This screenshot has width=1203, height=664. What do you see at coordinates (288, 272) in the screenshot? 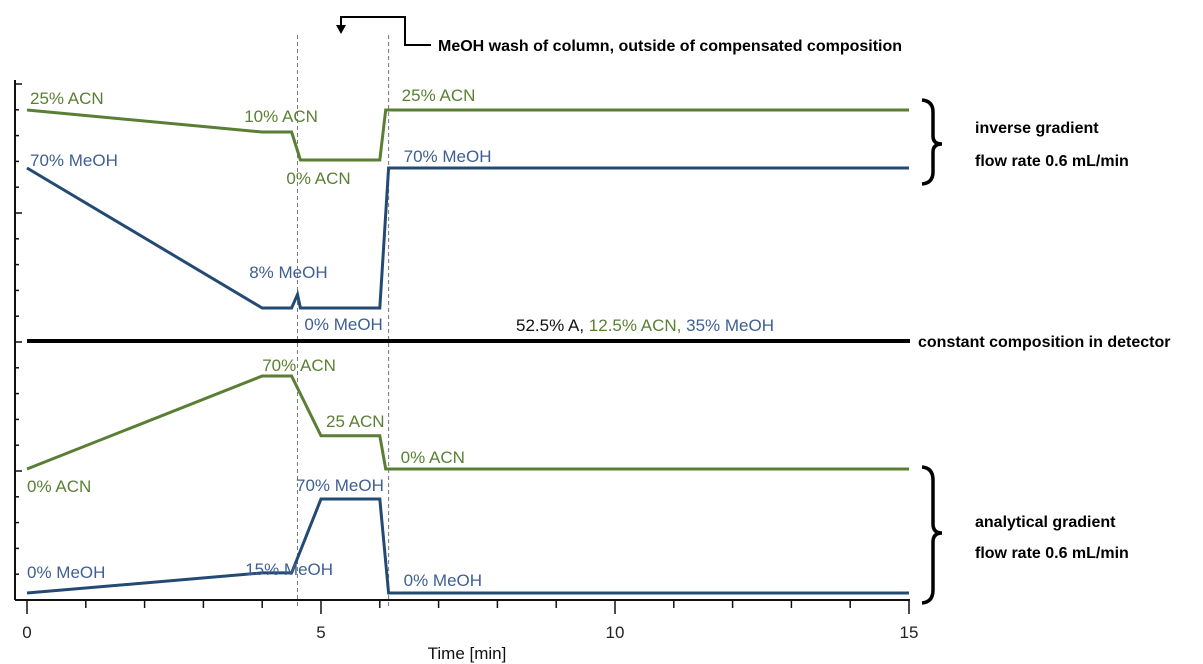
I see `data-label: 8% MeOH` at bounding box center [288, 272].